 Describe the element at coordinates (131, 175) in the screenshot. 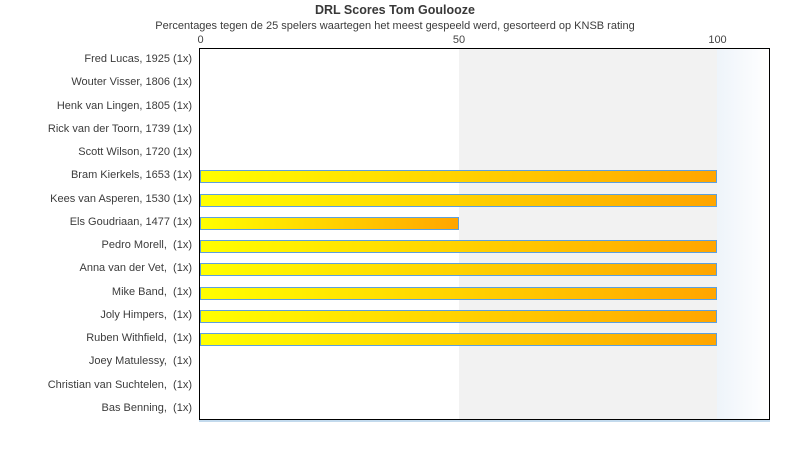

I see `y-axis-label: Bram Kierkels, 1653 (1x)` at that location.